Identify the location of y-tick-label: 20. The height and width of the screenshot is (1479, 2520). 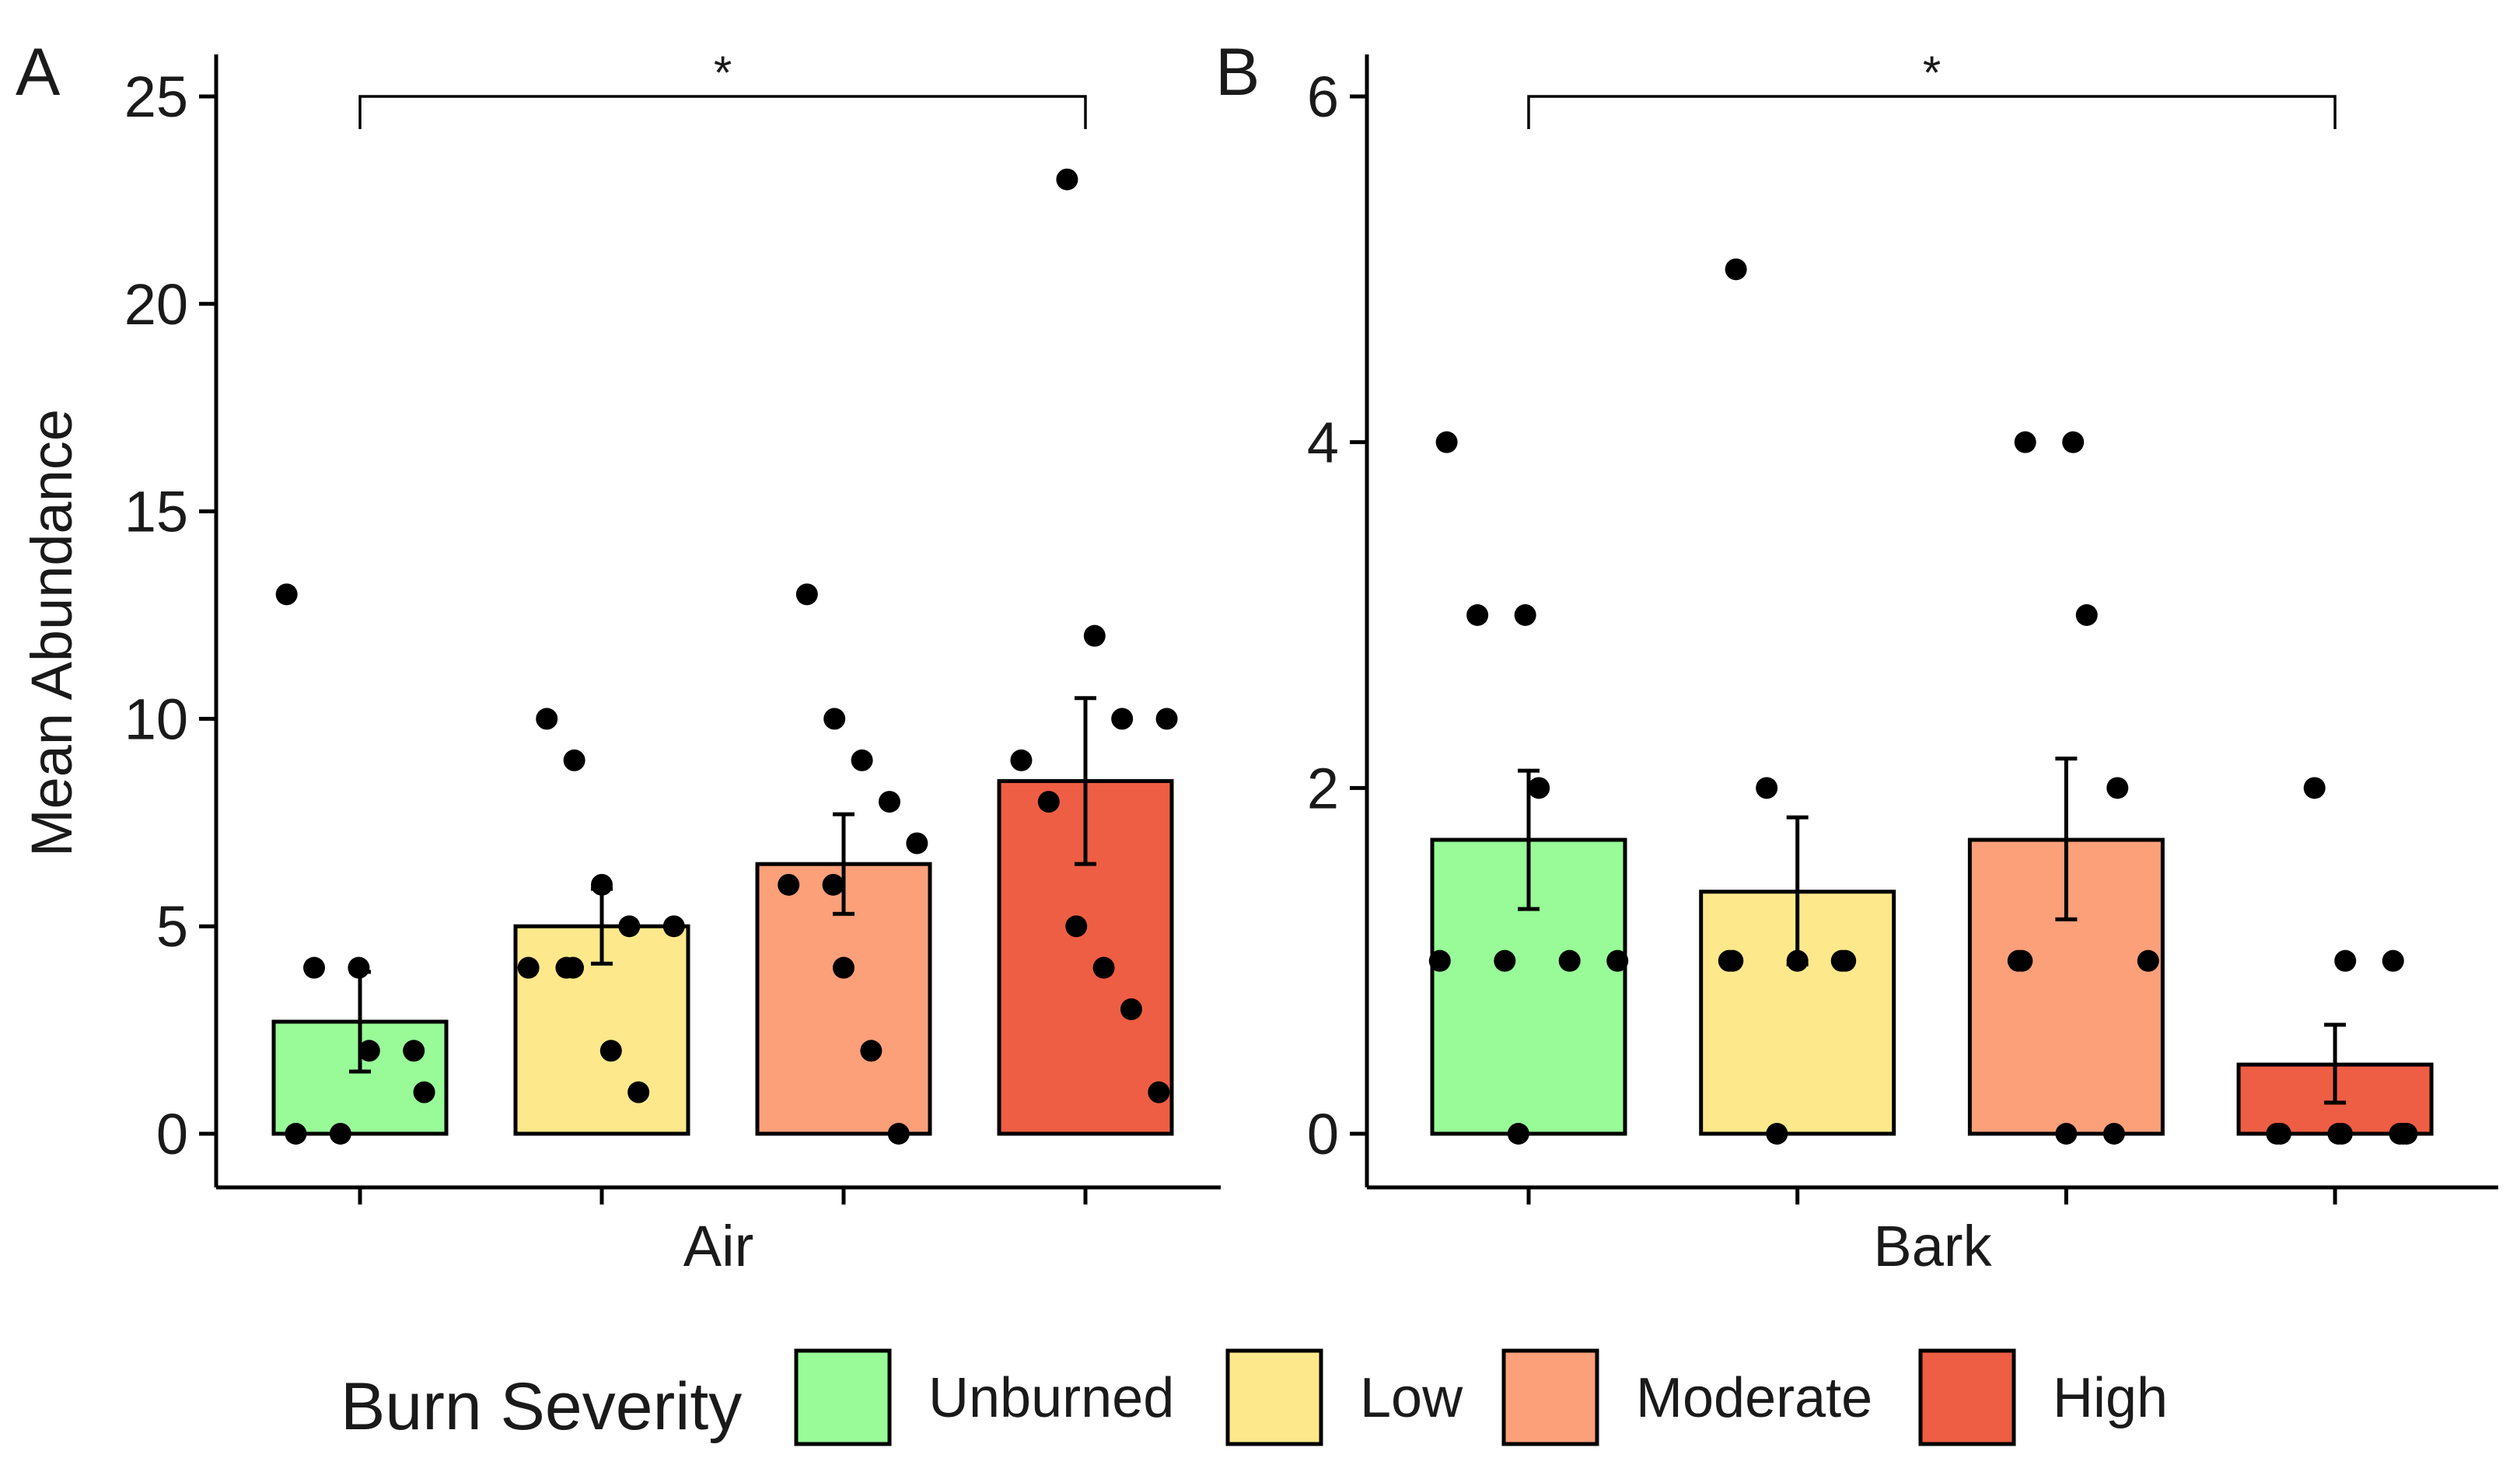
(156, 304).